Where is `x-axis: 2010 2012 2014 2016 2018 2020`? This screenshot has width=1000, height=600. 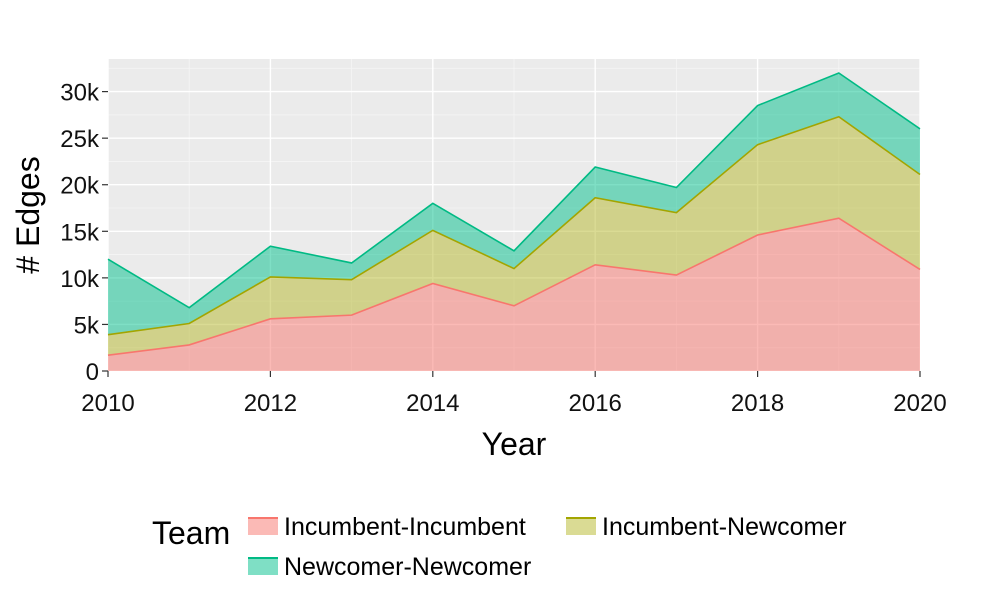
x-axis: 2010 2012 2014 2016 2018 2020 is located at coordinates (514, 394).